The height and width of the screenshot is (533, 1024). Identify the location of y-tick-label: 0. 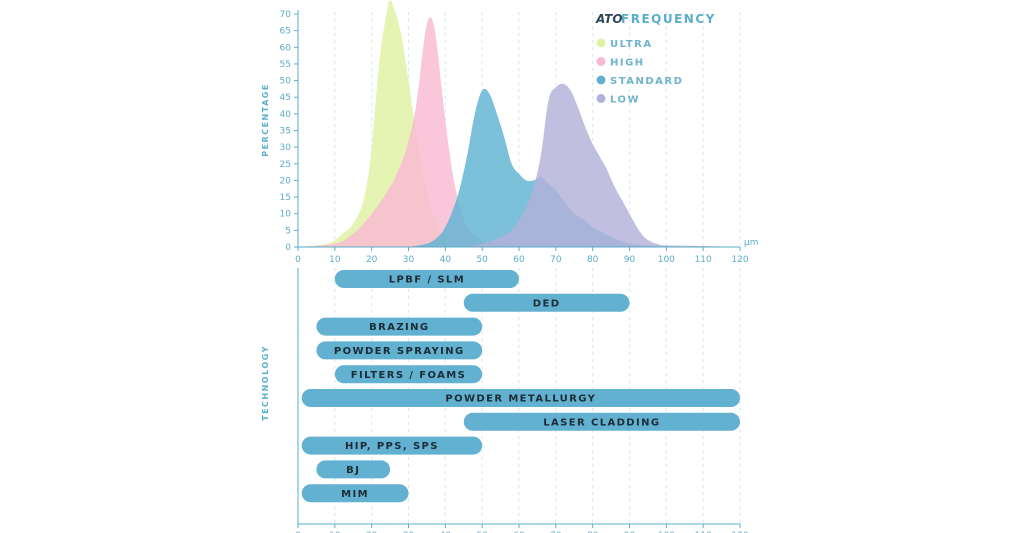
(288, 248).